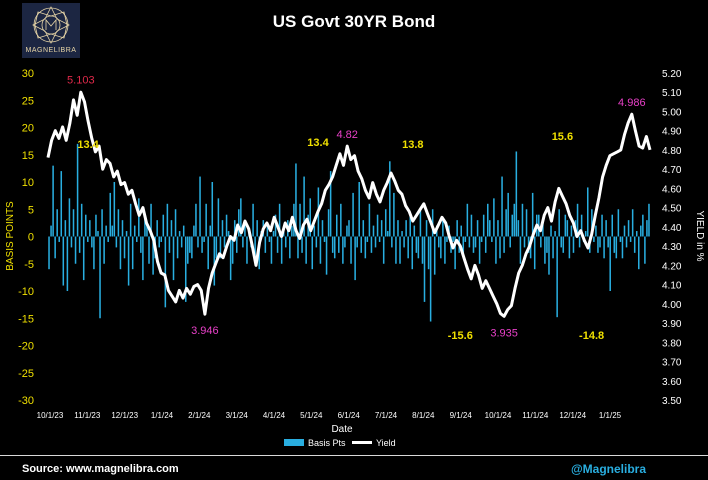 The image size is (708, 480). Describe the element at coordinates (672, 286) in the screenshot. I see `right-tick-label: 4.10` at that location.